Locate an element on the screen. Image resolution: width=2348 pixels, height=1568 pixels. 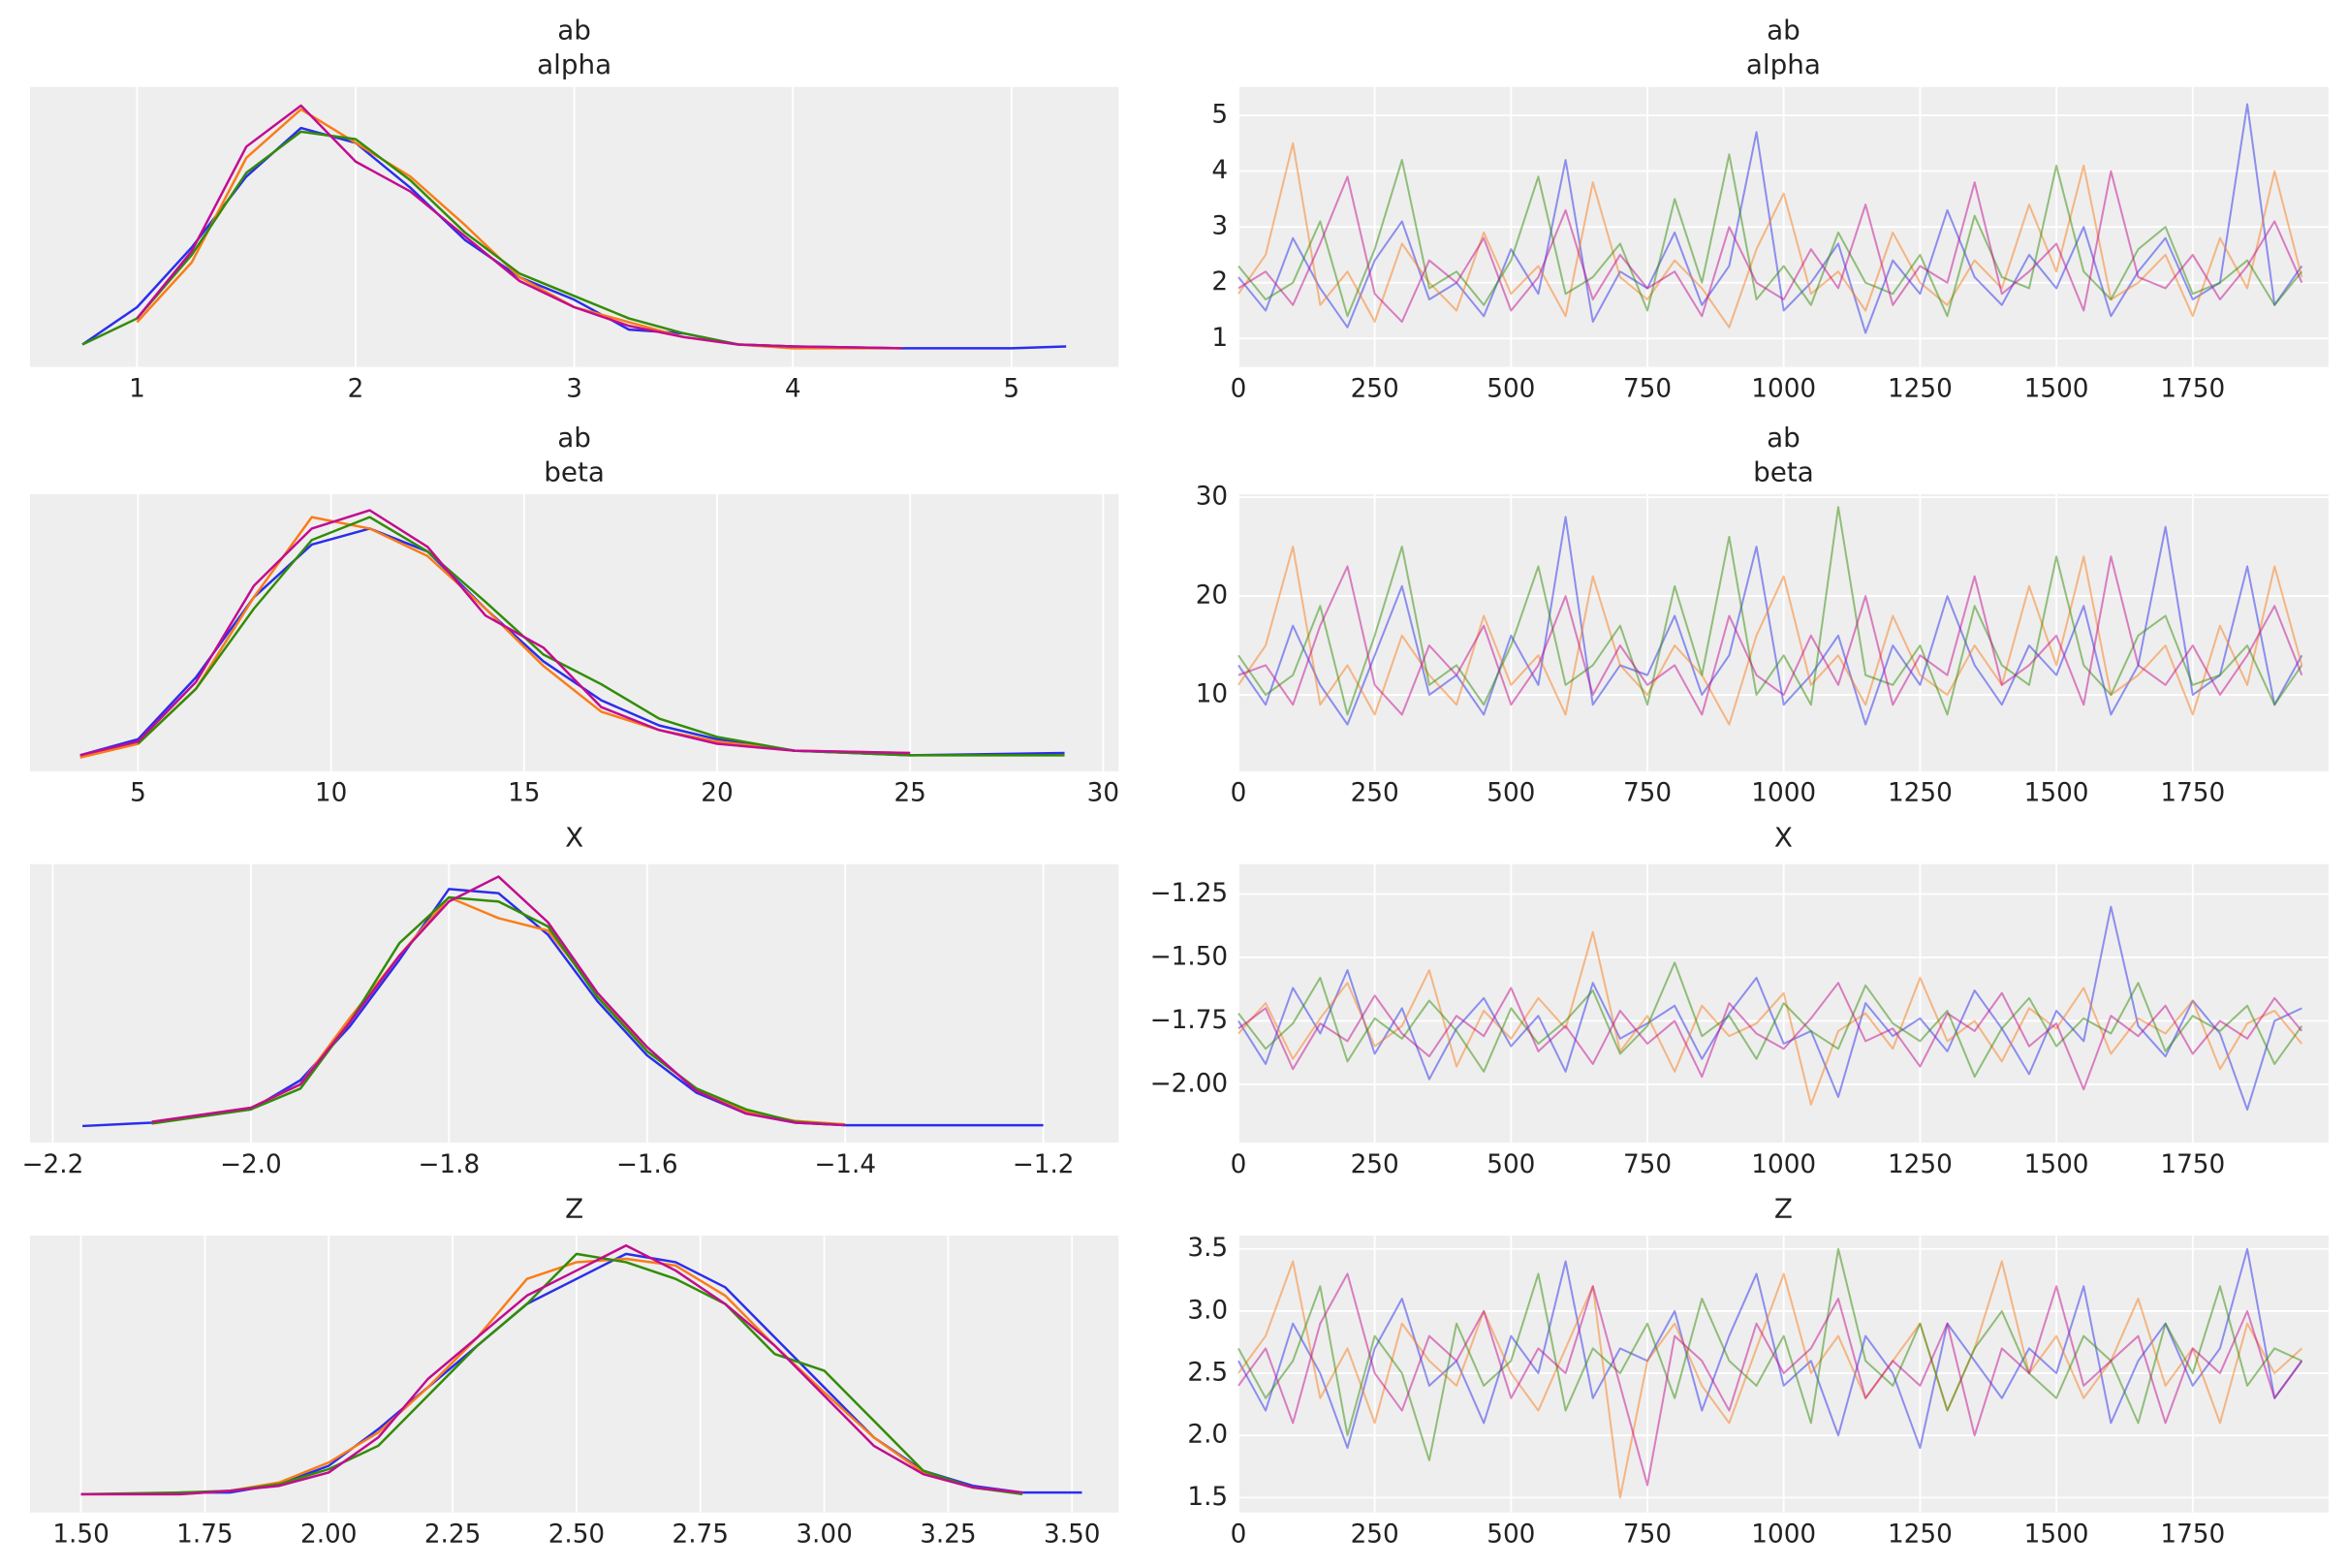
x-tick-label: 2.00 is located at coordinates (329, 1534).